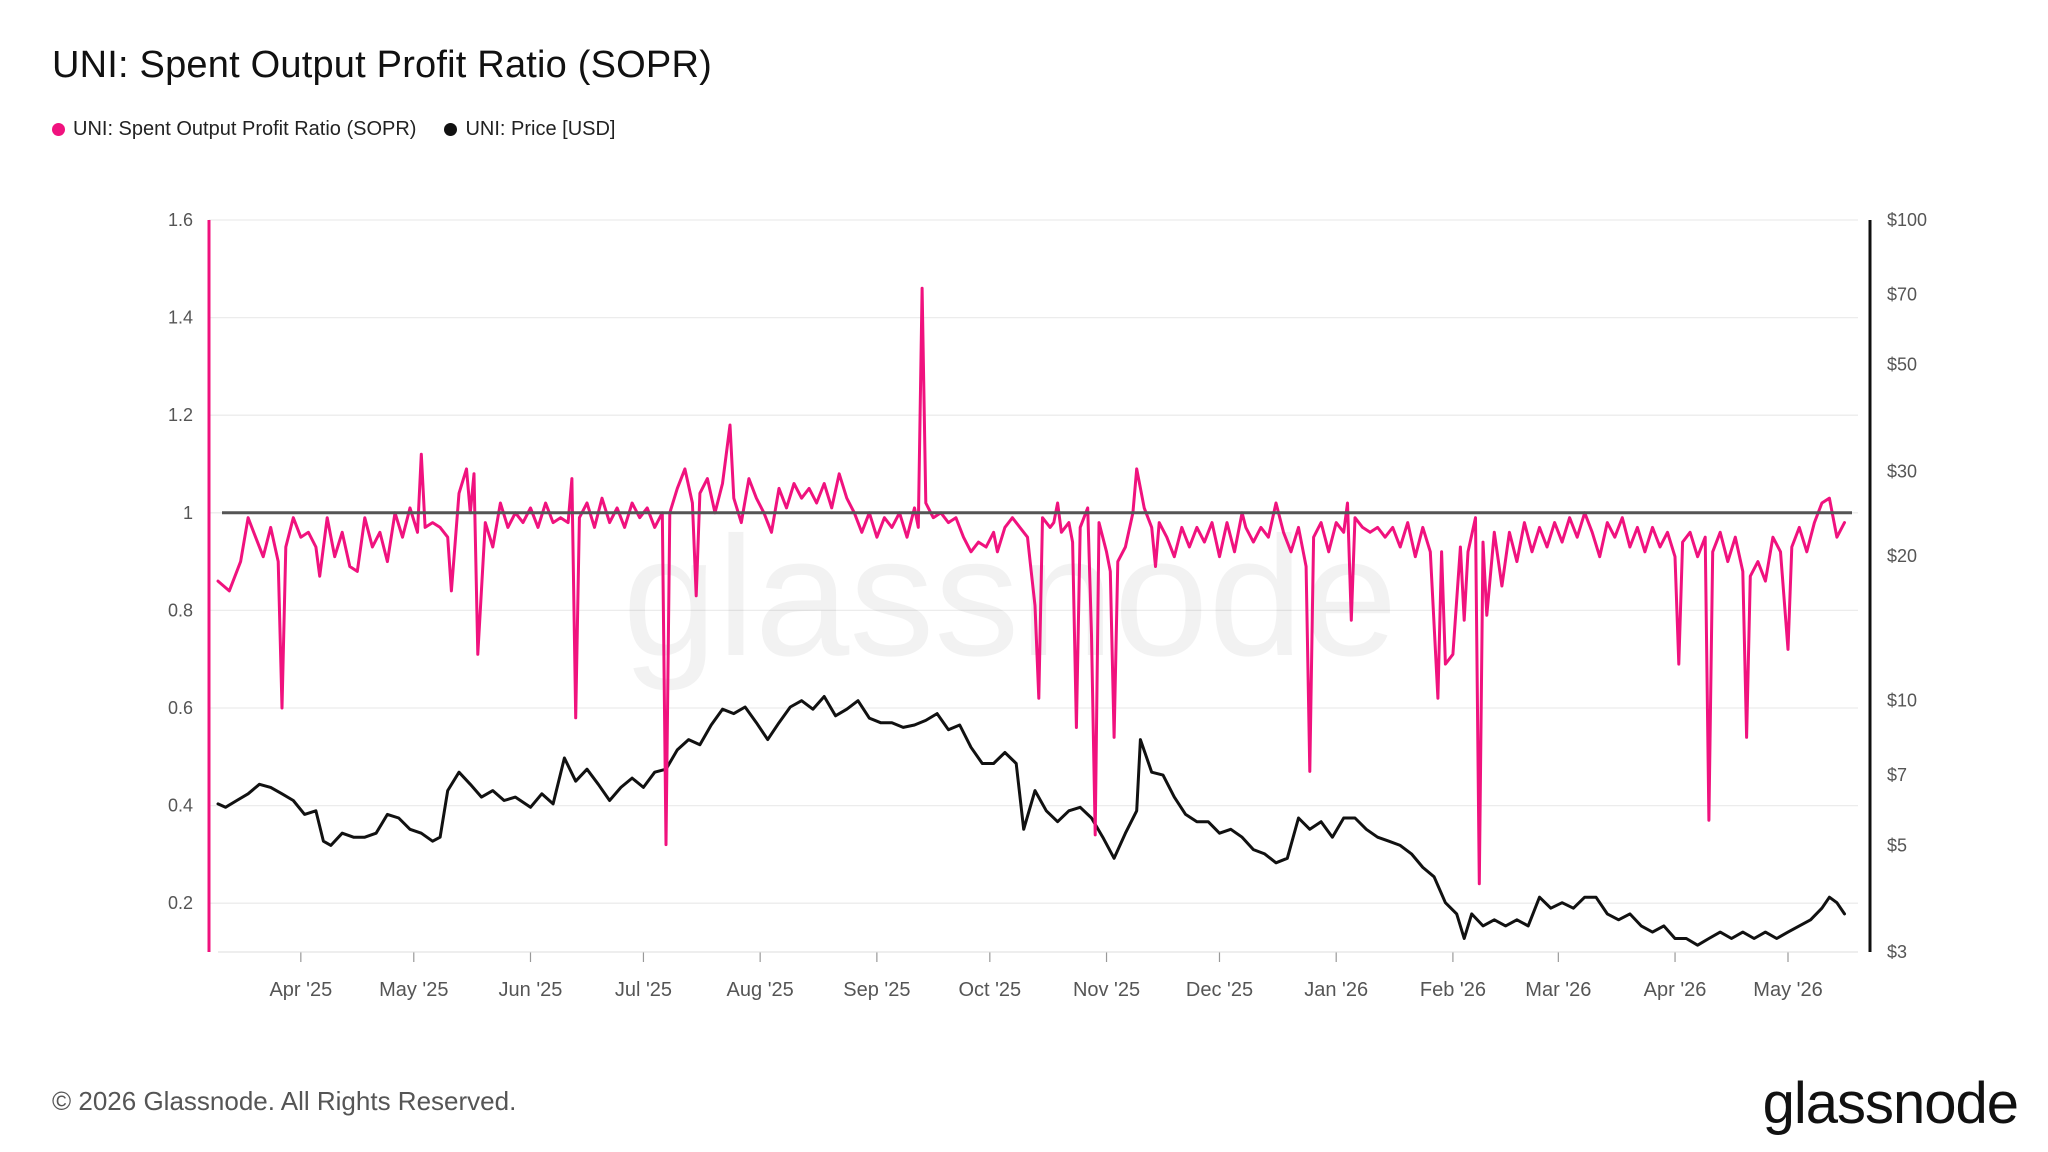  Describe the element at coordinates (1675, 990) in the screenshot. I see `x-tick-label: Apr '26` at that location.